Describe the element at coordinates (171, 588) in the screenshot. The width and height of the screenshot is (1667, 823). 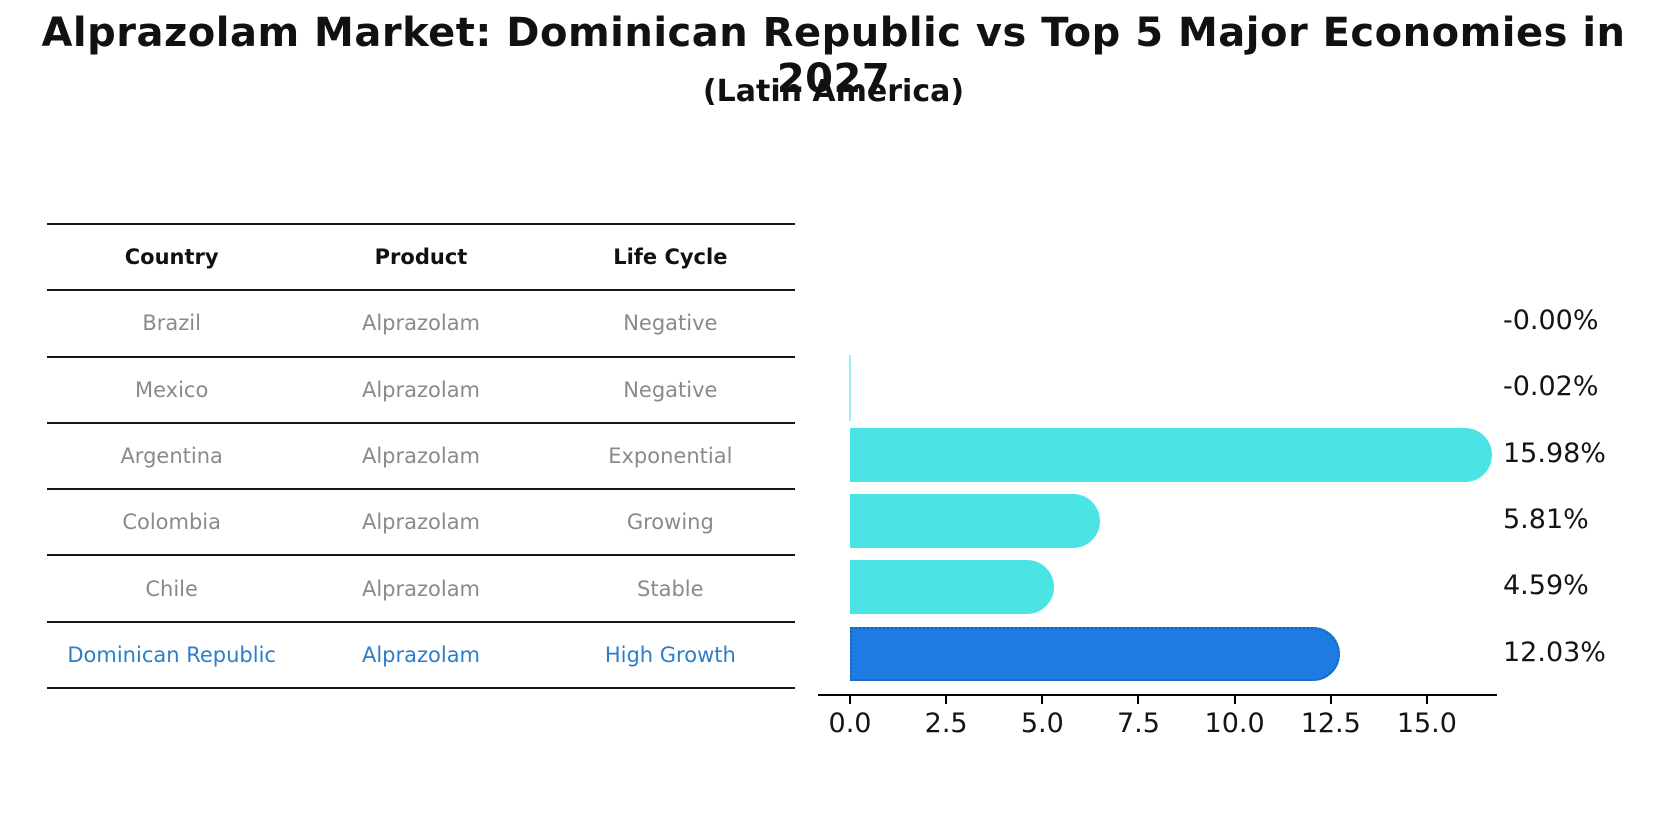
I see `table-cell: Chile` at that location.